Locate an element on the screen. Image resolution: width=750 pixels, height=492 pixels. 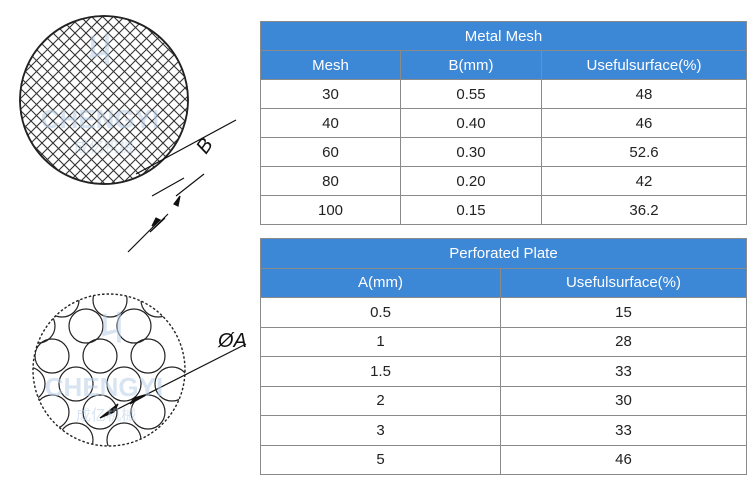
table-row: 1.5 33 is located at coordinates (503, 371).